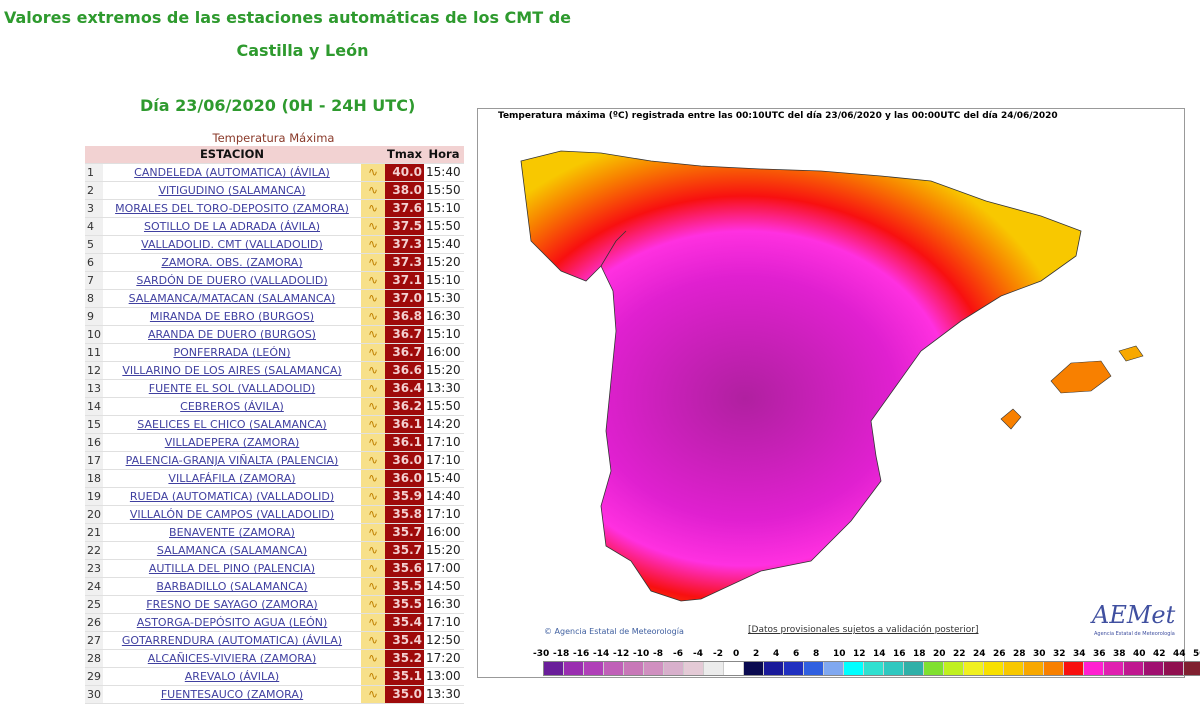 The height and width of the screenshot is (704, 1200). What do you see at coordinates (232, 586) in the screenshot?
I see `station-link: BARBADILLO (SALAMANCA)` at bounding box center [232, 586].